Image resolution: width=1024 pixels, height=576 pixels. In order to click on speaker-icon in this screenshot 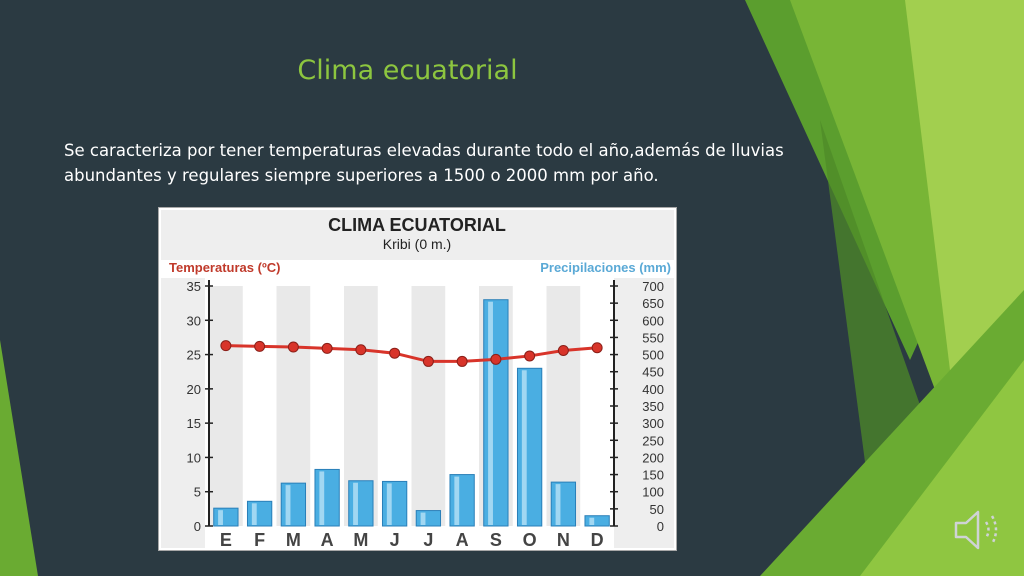, I will do `click(980, 530)`.